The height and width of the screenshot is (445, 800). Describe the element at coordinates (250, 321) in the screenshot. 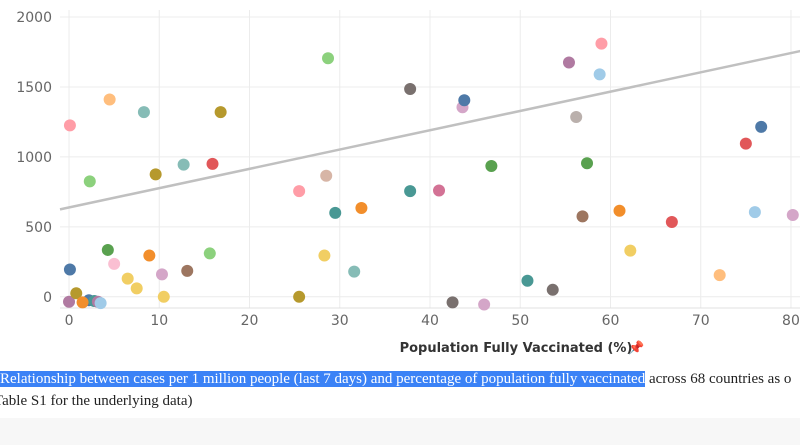

I see `x-tick-label: 20` at that location.